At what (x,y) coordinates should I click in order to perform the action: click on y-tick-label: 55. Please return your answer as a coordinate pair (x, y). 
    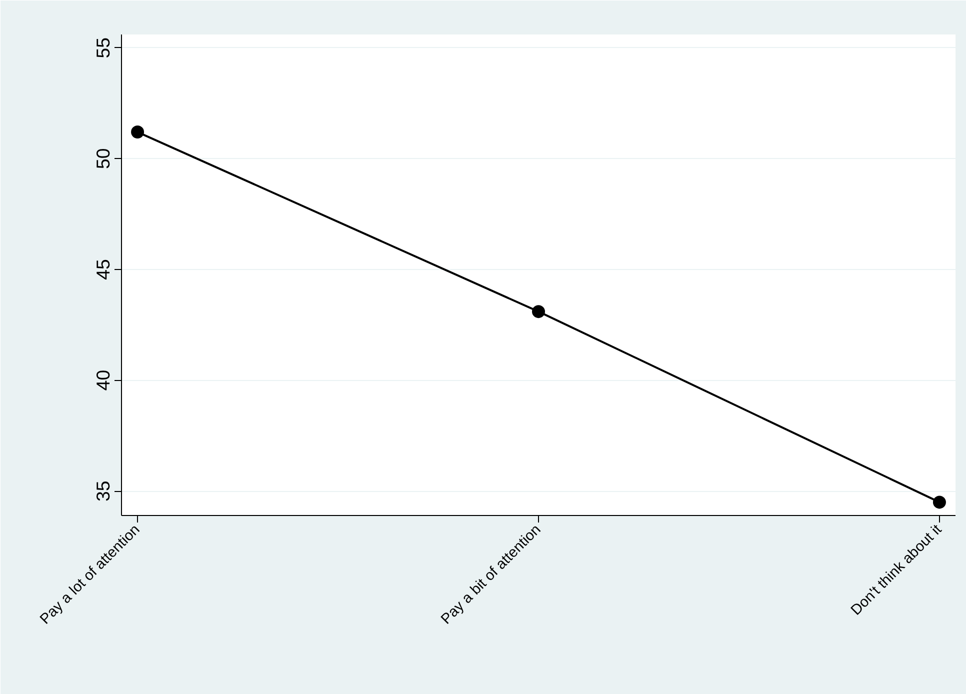
    Looking at the image, I should click on (103, 47).